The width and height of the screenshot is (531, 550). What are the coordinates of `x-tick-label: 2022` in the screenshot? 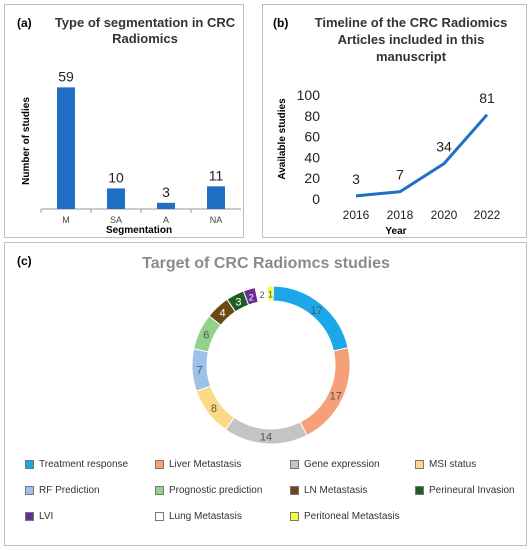 It's located at (487, 215).